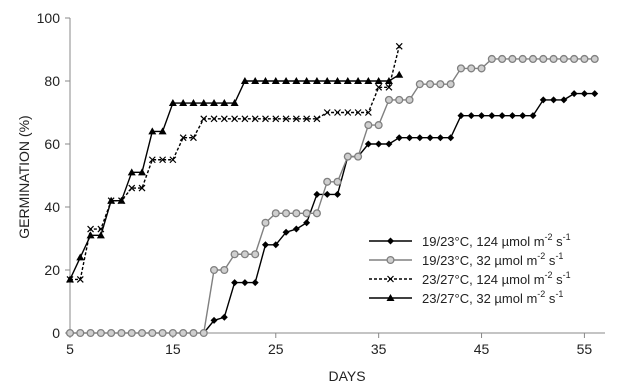 This screenshot has width=619, height=385. What do you see at coordinates (276, 349) in the screenshot?
I see `x-tick-label: 25` at bounding box center [276, 349].